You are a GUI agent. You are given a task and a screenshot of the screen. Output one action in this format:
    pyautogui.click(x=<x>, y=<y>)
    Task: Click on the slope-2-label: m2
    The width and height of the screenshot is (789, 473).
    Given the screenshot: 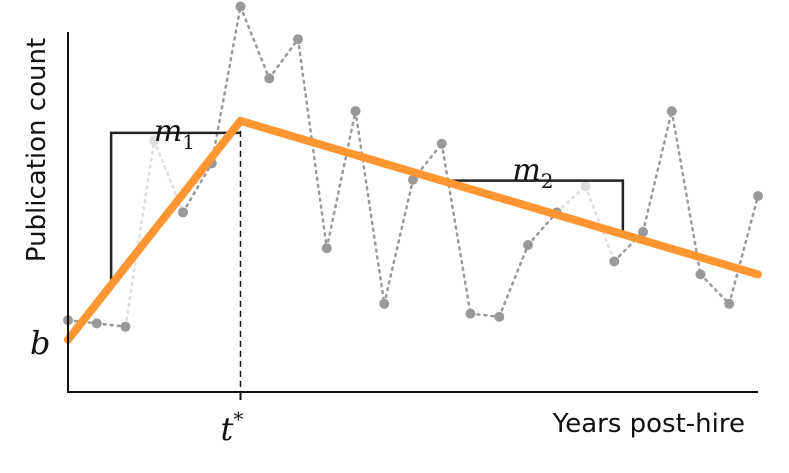 What is the action you would take?
    pyautogui.click(x=532, y=173)
    